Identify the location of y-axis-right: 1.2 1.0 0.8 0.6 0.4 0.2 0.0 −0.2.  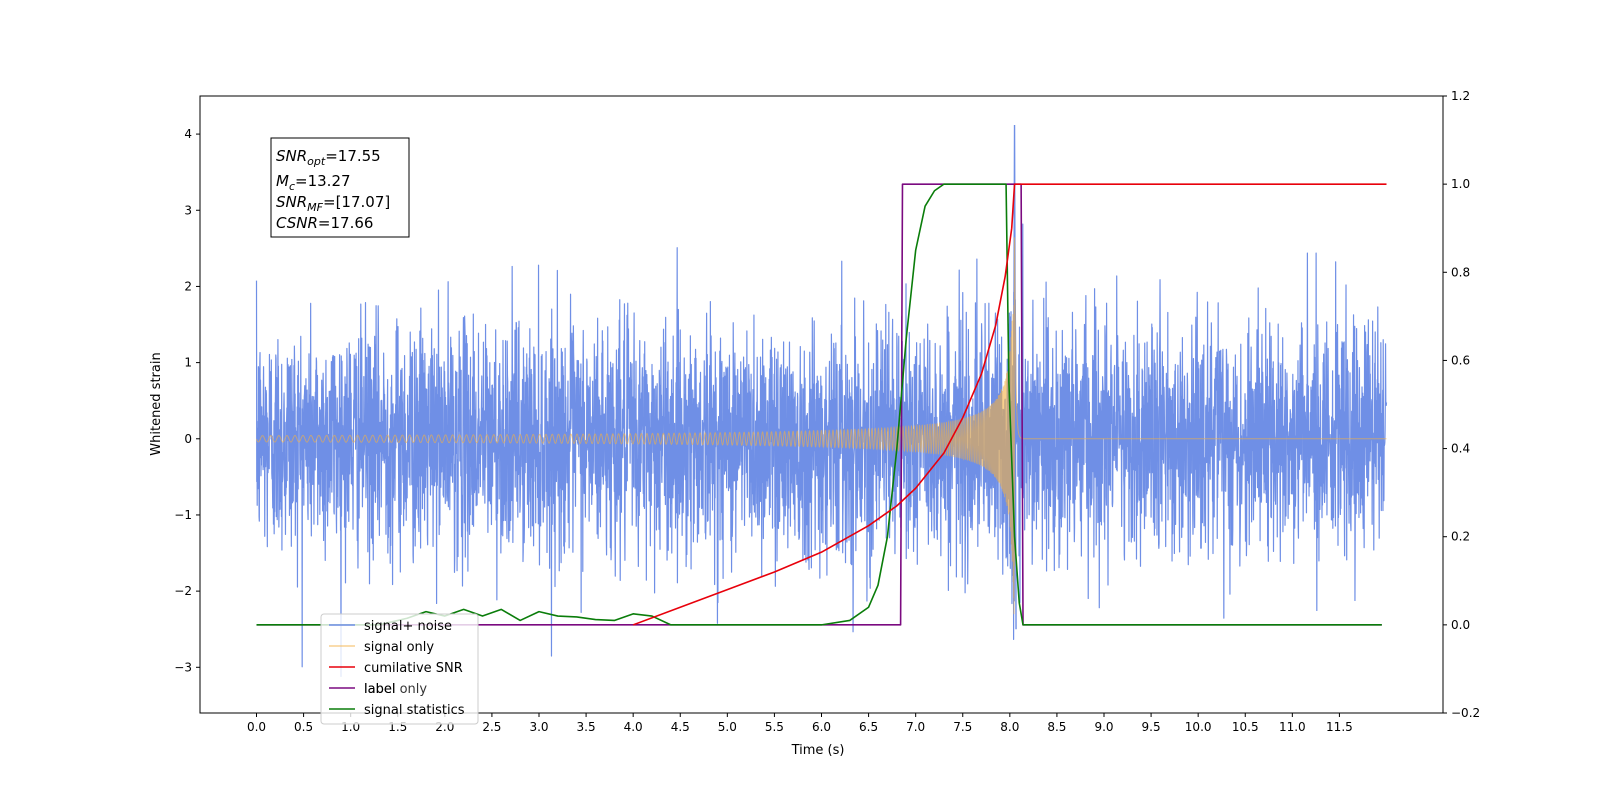
(1461, 404).